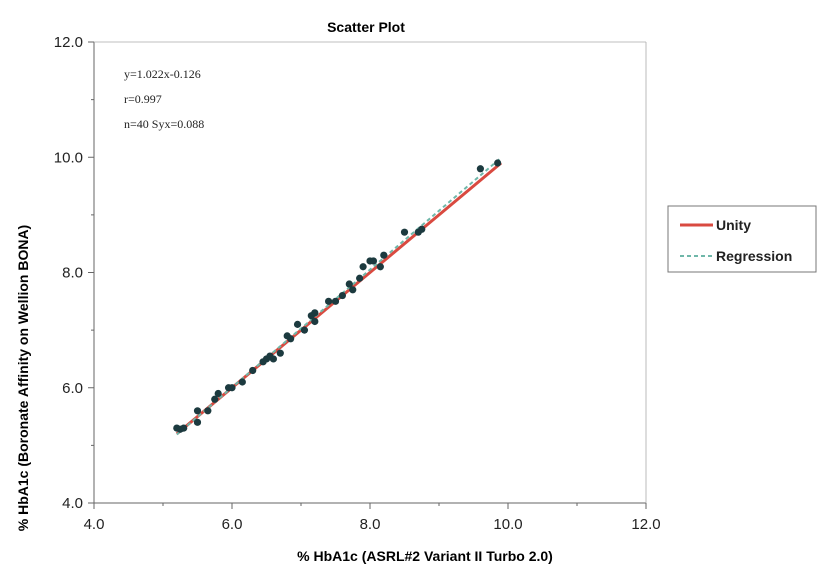  Describe the element at coordinates (164, 124) in the screenshot. I see `sample-stats: n=40 Syx=0.088` at that location.